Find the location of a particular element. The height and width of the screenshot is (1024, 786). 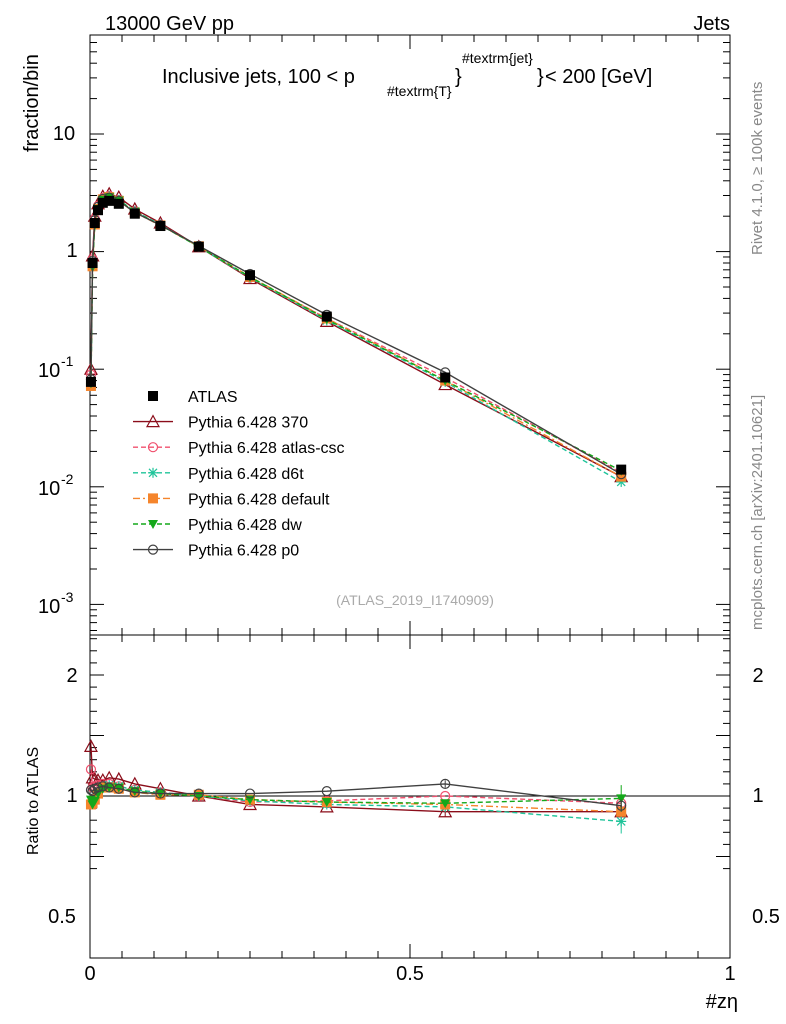

analysis-id: (ATLAS_2019_I1740909) is located at coordinates (415, 600).